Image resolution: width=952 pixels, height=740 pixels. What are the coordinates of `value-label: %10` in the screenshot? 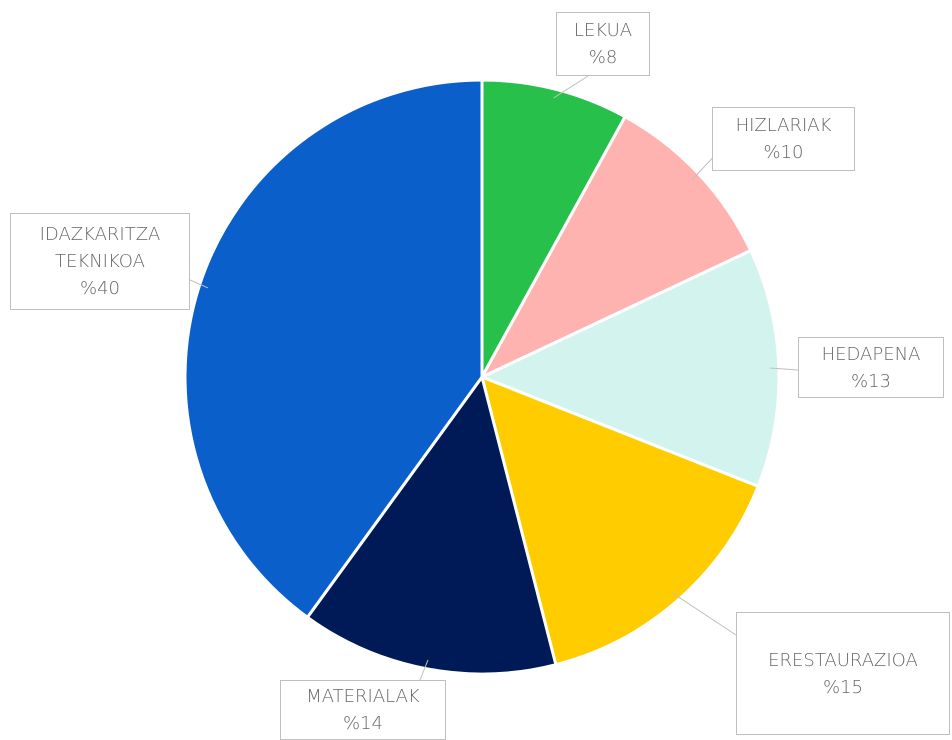 It's located at (783, 152).